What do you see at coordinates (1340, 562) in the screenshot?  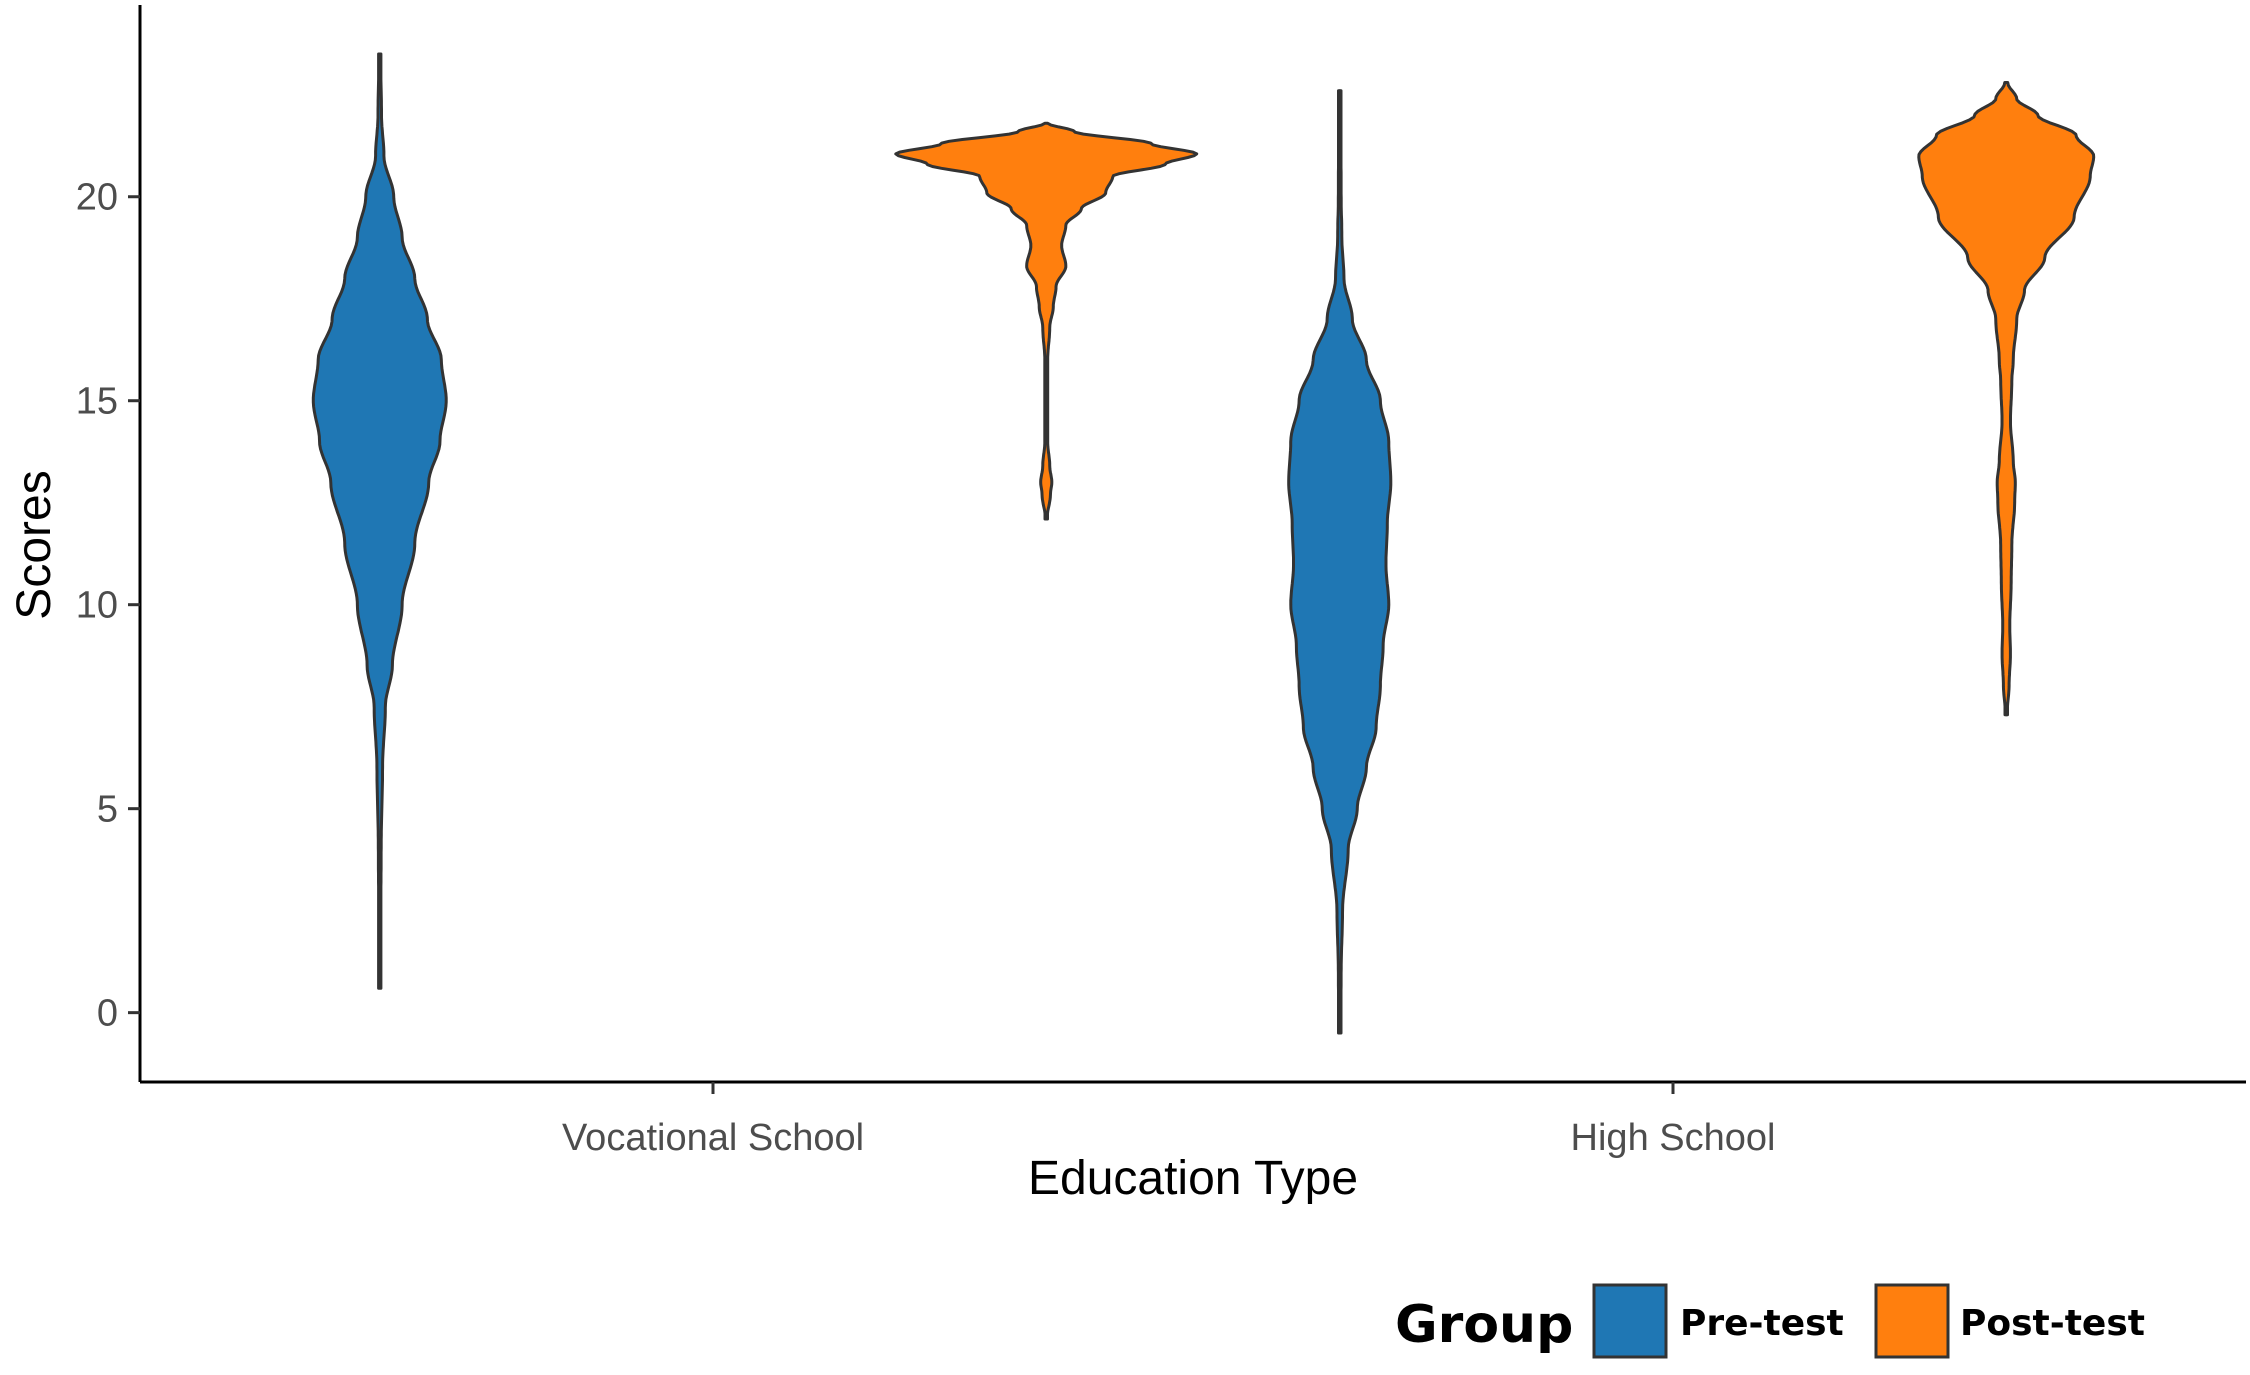 I see `violin-pre-test-high-school` at bounding box center [1340, 562].